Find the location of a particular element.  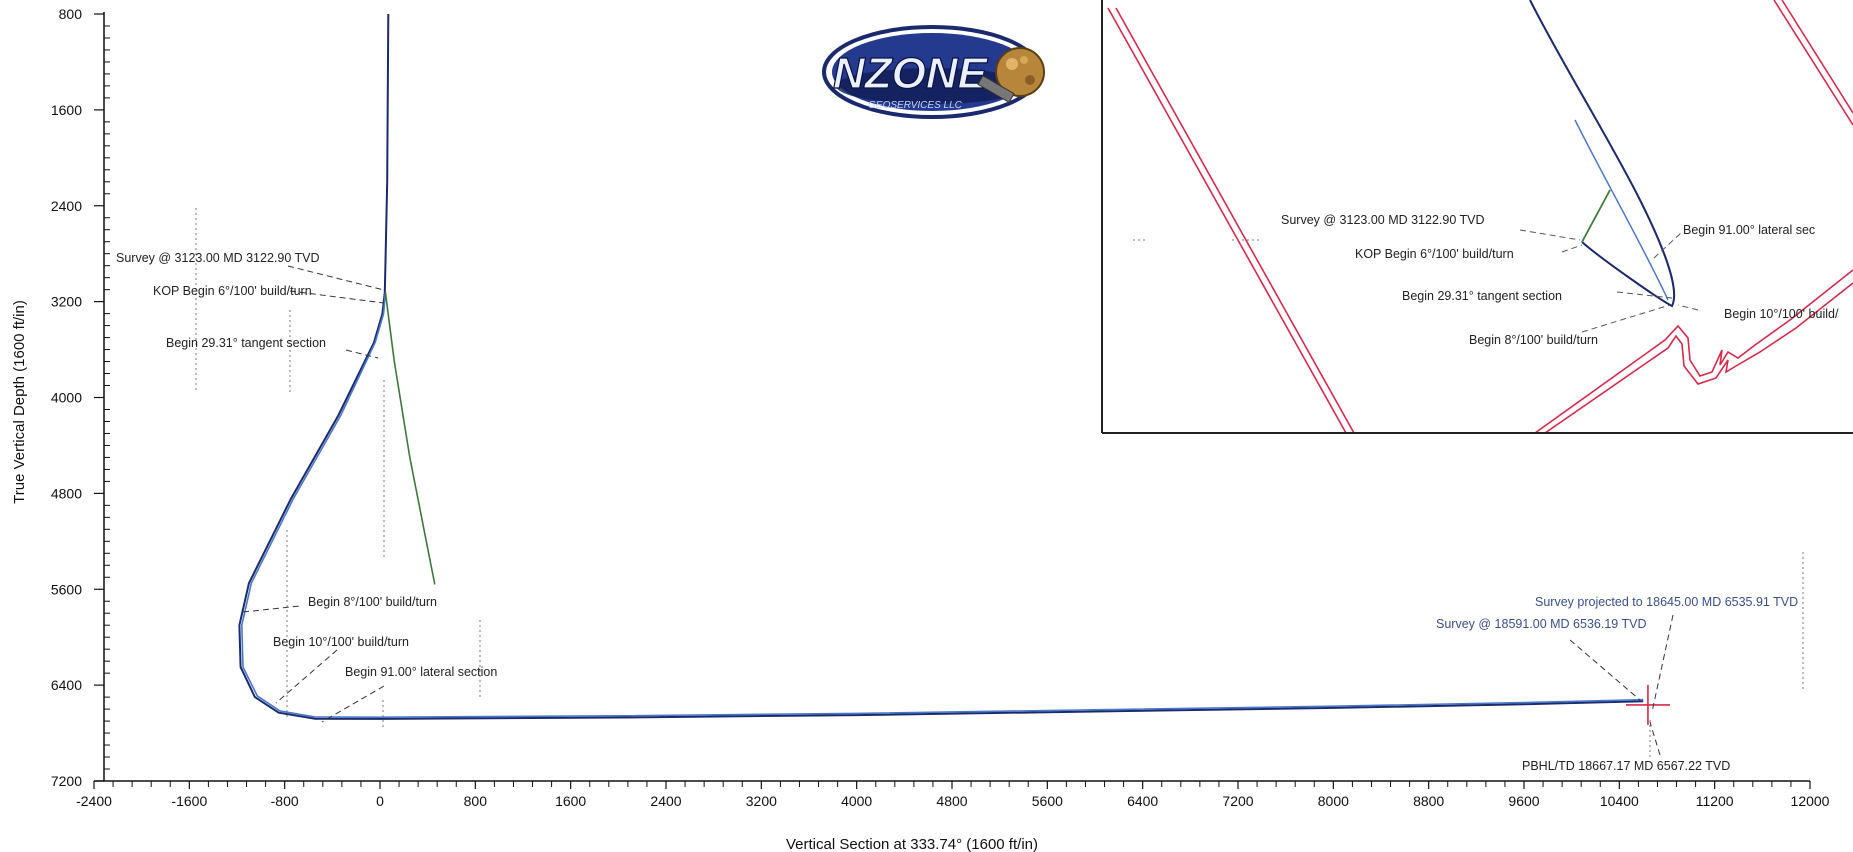

y-tick-label: 3200 is located at coordinates (66, 302).